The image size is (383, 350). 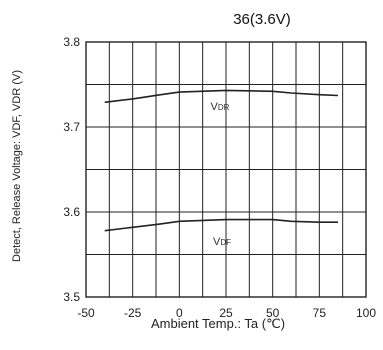 I want to click on x-tick-label: -50, so click(x=86, y=313).